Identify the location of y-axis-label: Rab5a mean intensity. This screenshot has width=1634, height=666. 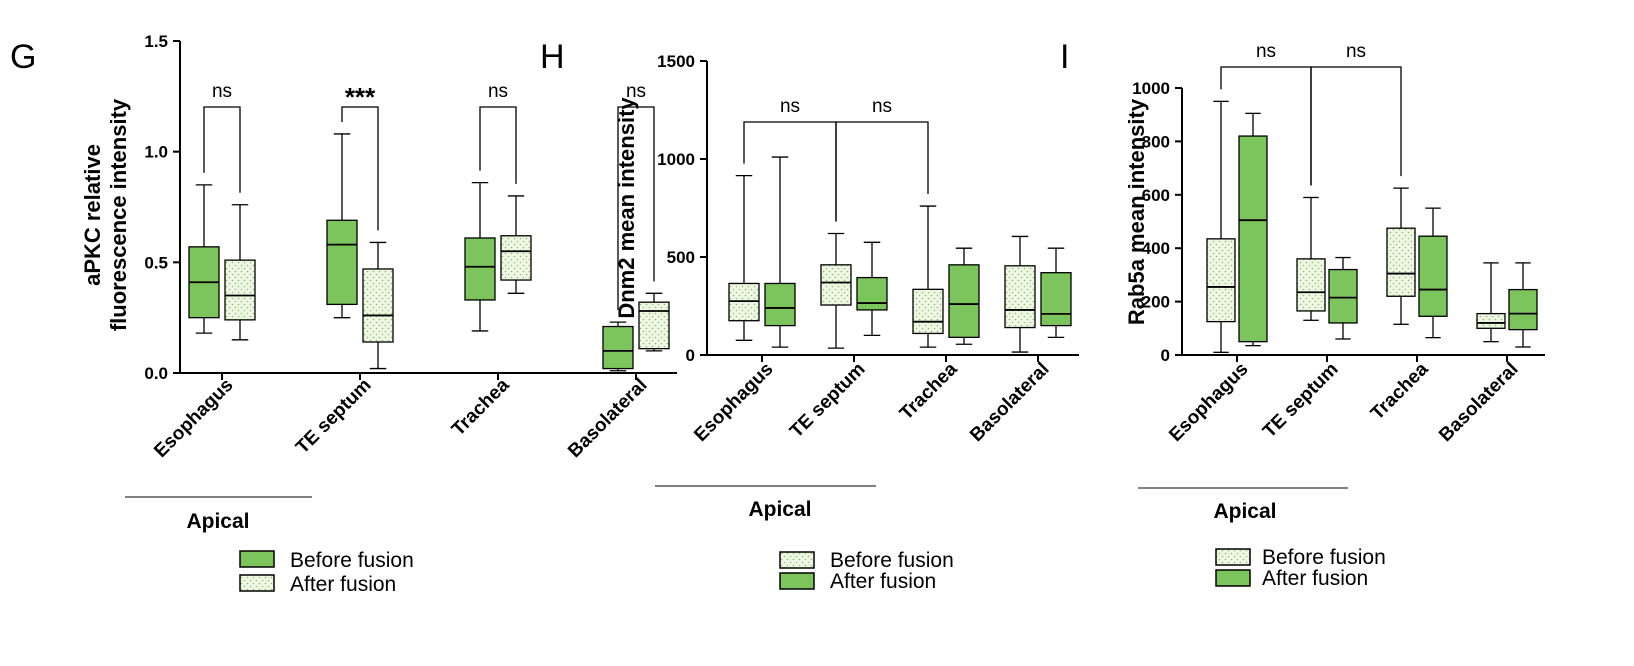
(1136, 211).